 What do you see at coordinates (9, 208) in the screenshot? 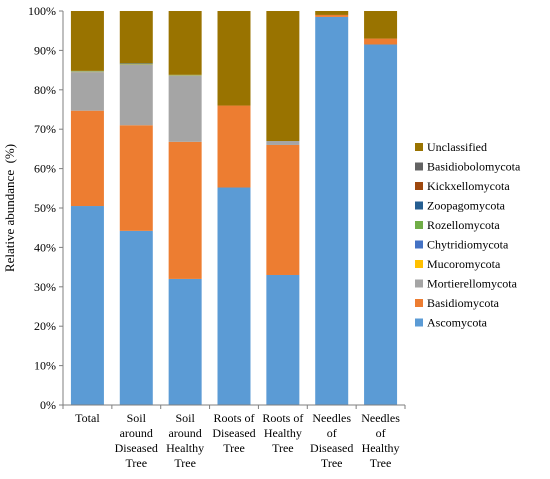
I see `y-axis-label: Relative abundance (%)` at bounding box center [9, 208].